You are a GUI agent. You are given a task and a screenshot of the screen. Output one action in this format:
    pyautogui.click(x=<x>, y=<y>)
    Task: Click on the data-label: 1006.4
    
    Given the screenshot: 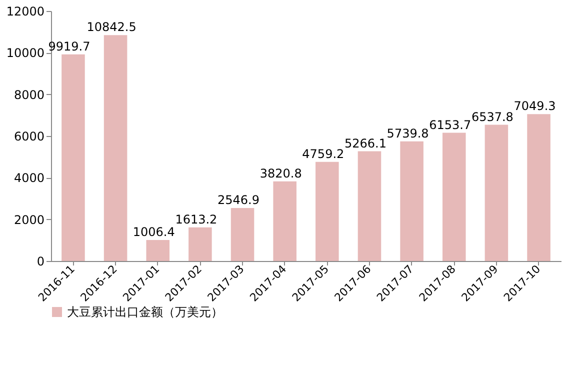 What is the action you would take?
    pyautogui.click(x=153, y=232)
    